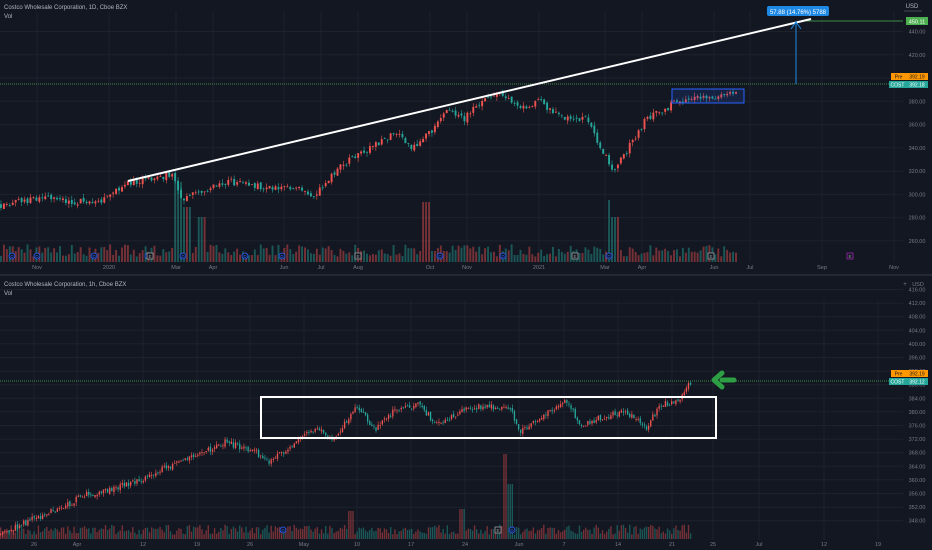 The width and height of the screenshot is (932, 550). Describe the element at coordinates (708, 96) in the screenshot. I see `top-range-box` at that location.